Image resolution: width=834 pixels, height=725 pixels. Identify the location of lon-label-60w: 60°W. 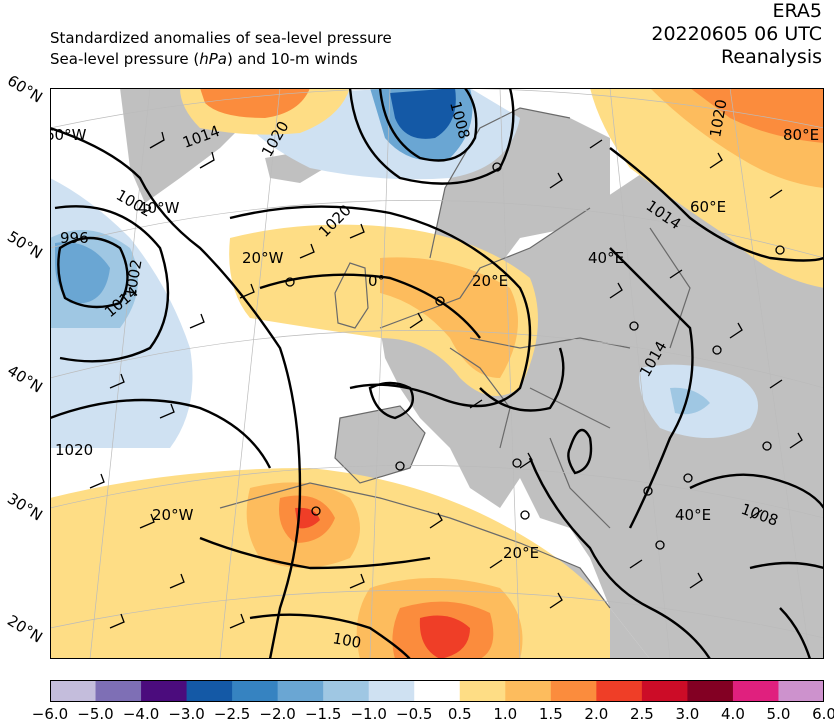
(68, 135).